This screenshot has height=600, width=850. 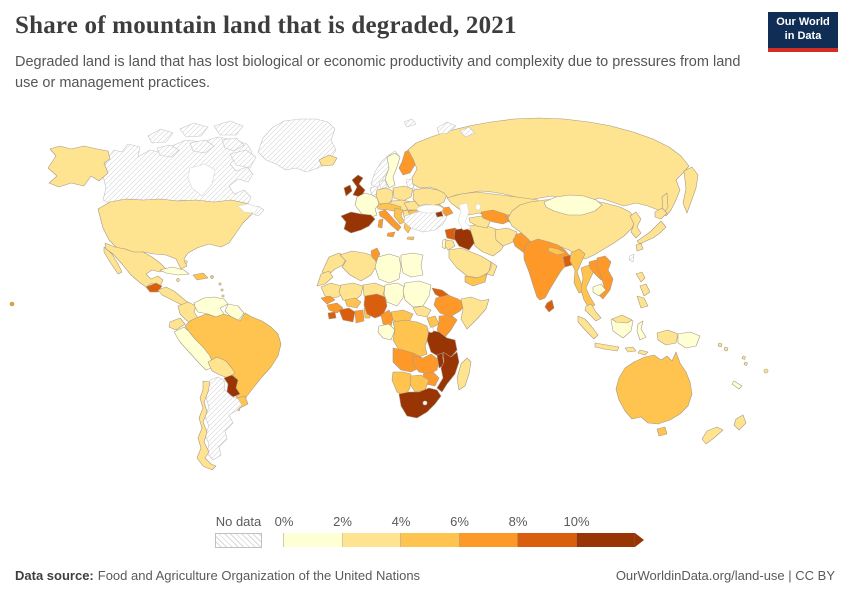 What do you see at coordinates (557, 251) in the screenshot?
I see `country-nepal` at bounding box center [557, 251].